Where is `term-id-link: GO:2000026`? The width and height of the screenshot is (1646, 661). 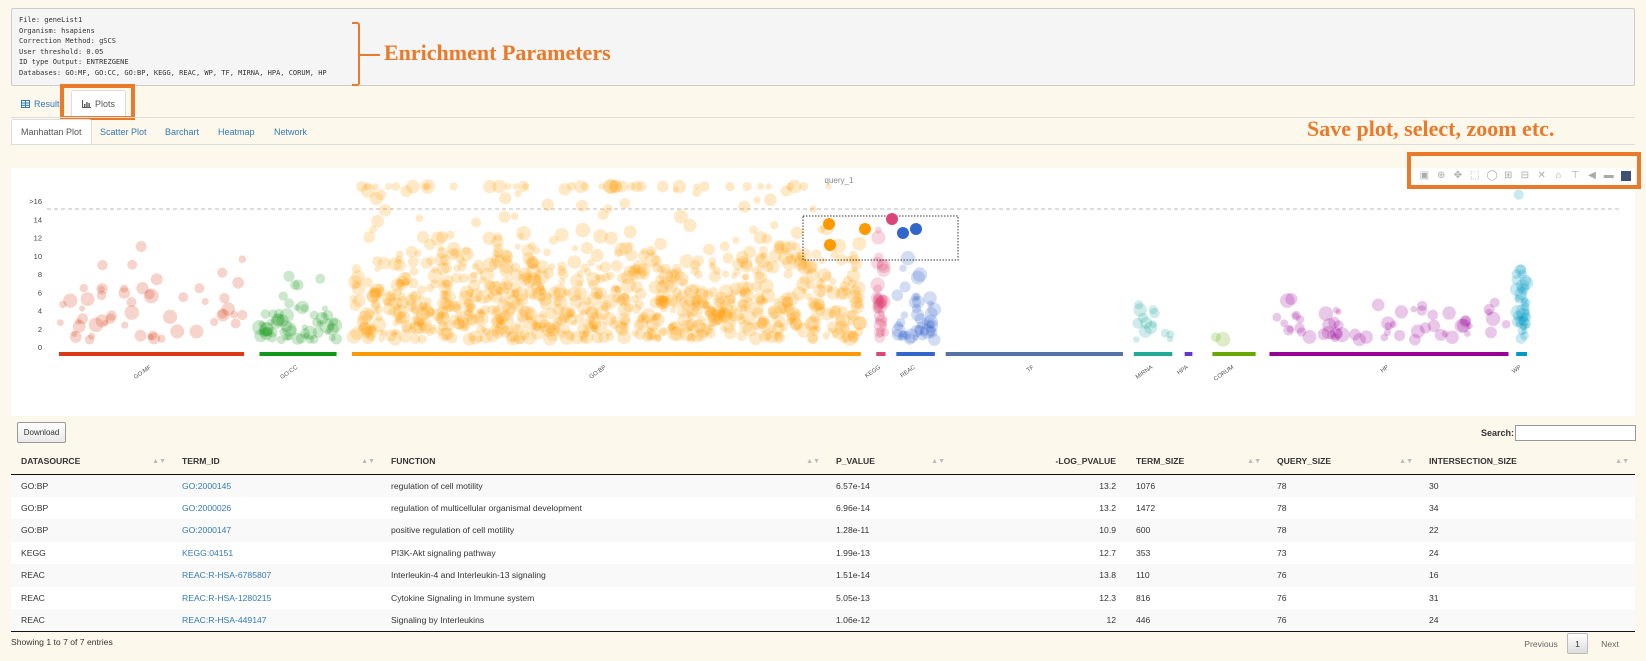
term-id-link: GO:2000026 is located at coordinates (207, 507).